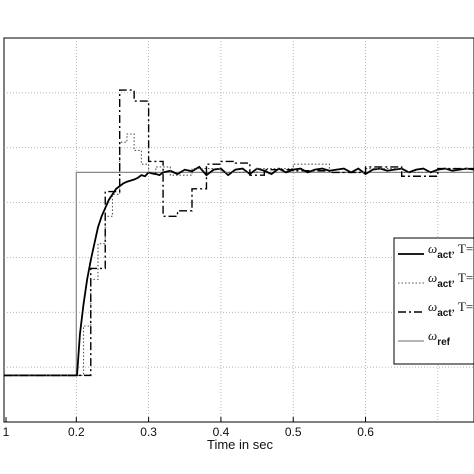 The height and width of the screenshot is (474, 474). What do you see at coordinates (6, 432) in the screenshot?
I see `x-tick-label: 1` at bounding box center [6, 432].